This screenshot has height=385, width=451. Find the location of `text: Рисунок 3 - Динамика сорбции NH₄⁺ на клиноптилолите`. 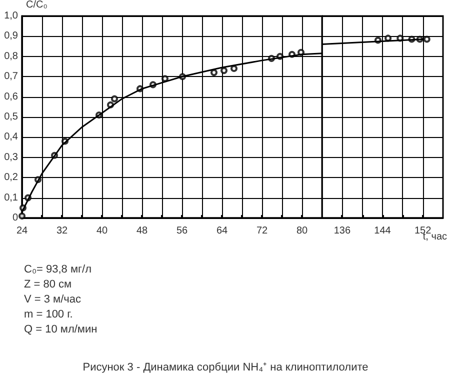

text: Рисунок 3 - Динамика сорбции NH₄⁺ на клиноптилолите is located at coordinates (225, 368).